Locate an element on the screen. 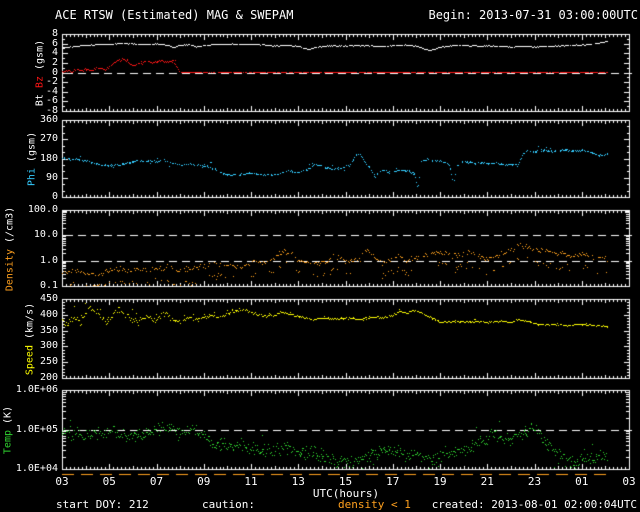 Image resolution: width=640 pixels, height=512 pixels. panel-axis-title-temp: Temp (K) is located at coordinates (8, 430).